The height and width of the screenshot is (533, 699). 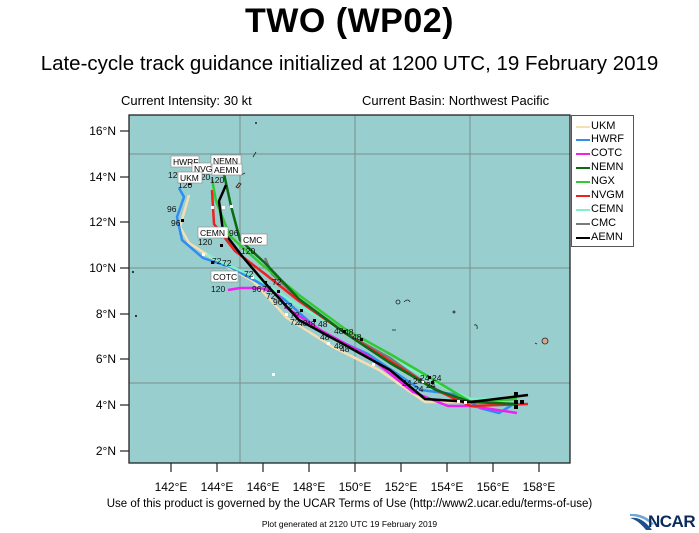 What do you see at coordinates (186, 162) in the screenshot?
I see `map-label-hwrf: HWRF` at bounding box center [186, 162].